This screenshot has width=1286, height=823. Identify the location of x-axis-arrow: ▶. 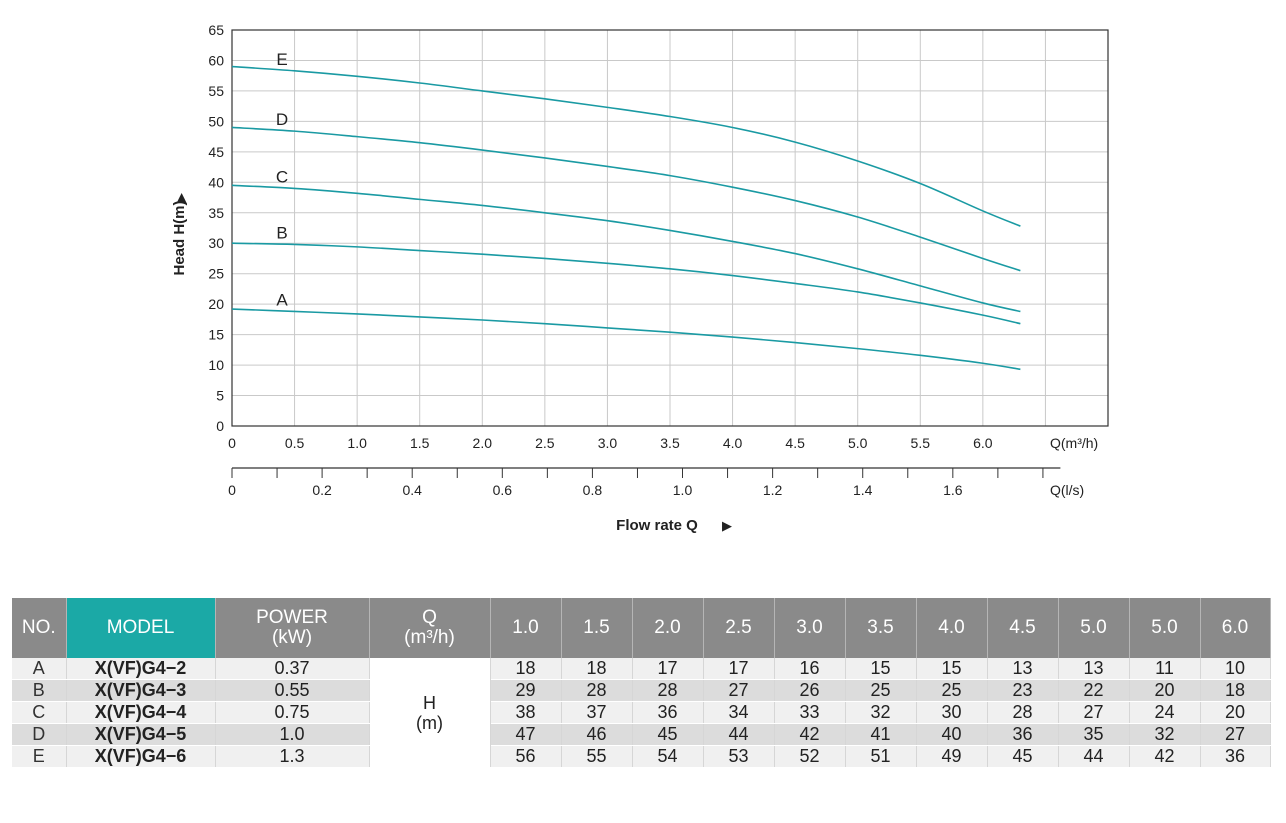
(727, 525).